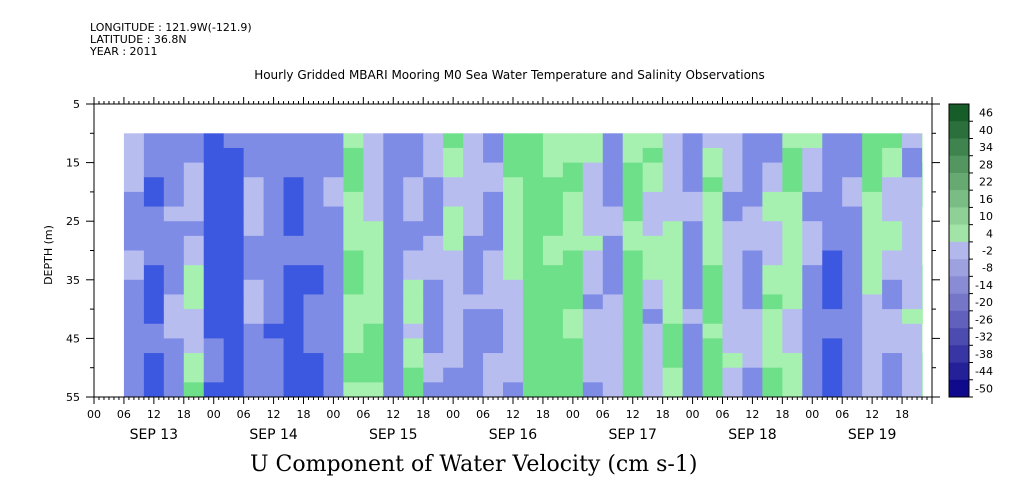 The image size is (1009, 504). I want to click on colorbar-label: -44, so click(984, 371).